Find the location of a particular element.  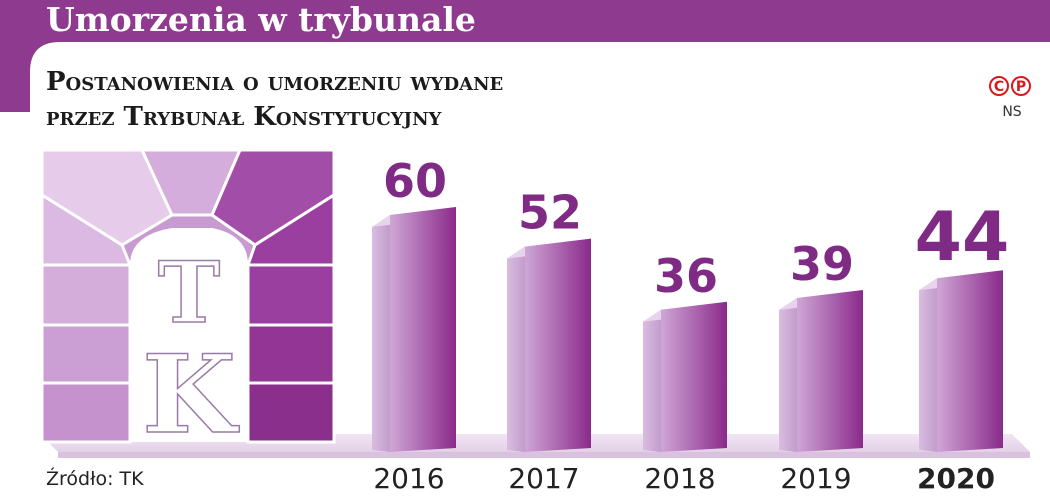

bar-side-2018 is located at coordinates (652, 380).